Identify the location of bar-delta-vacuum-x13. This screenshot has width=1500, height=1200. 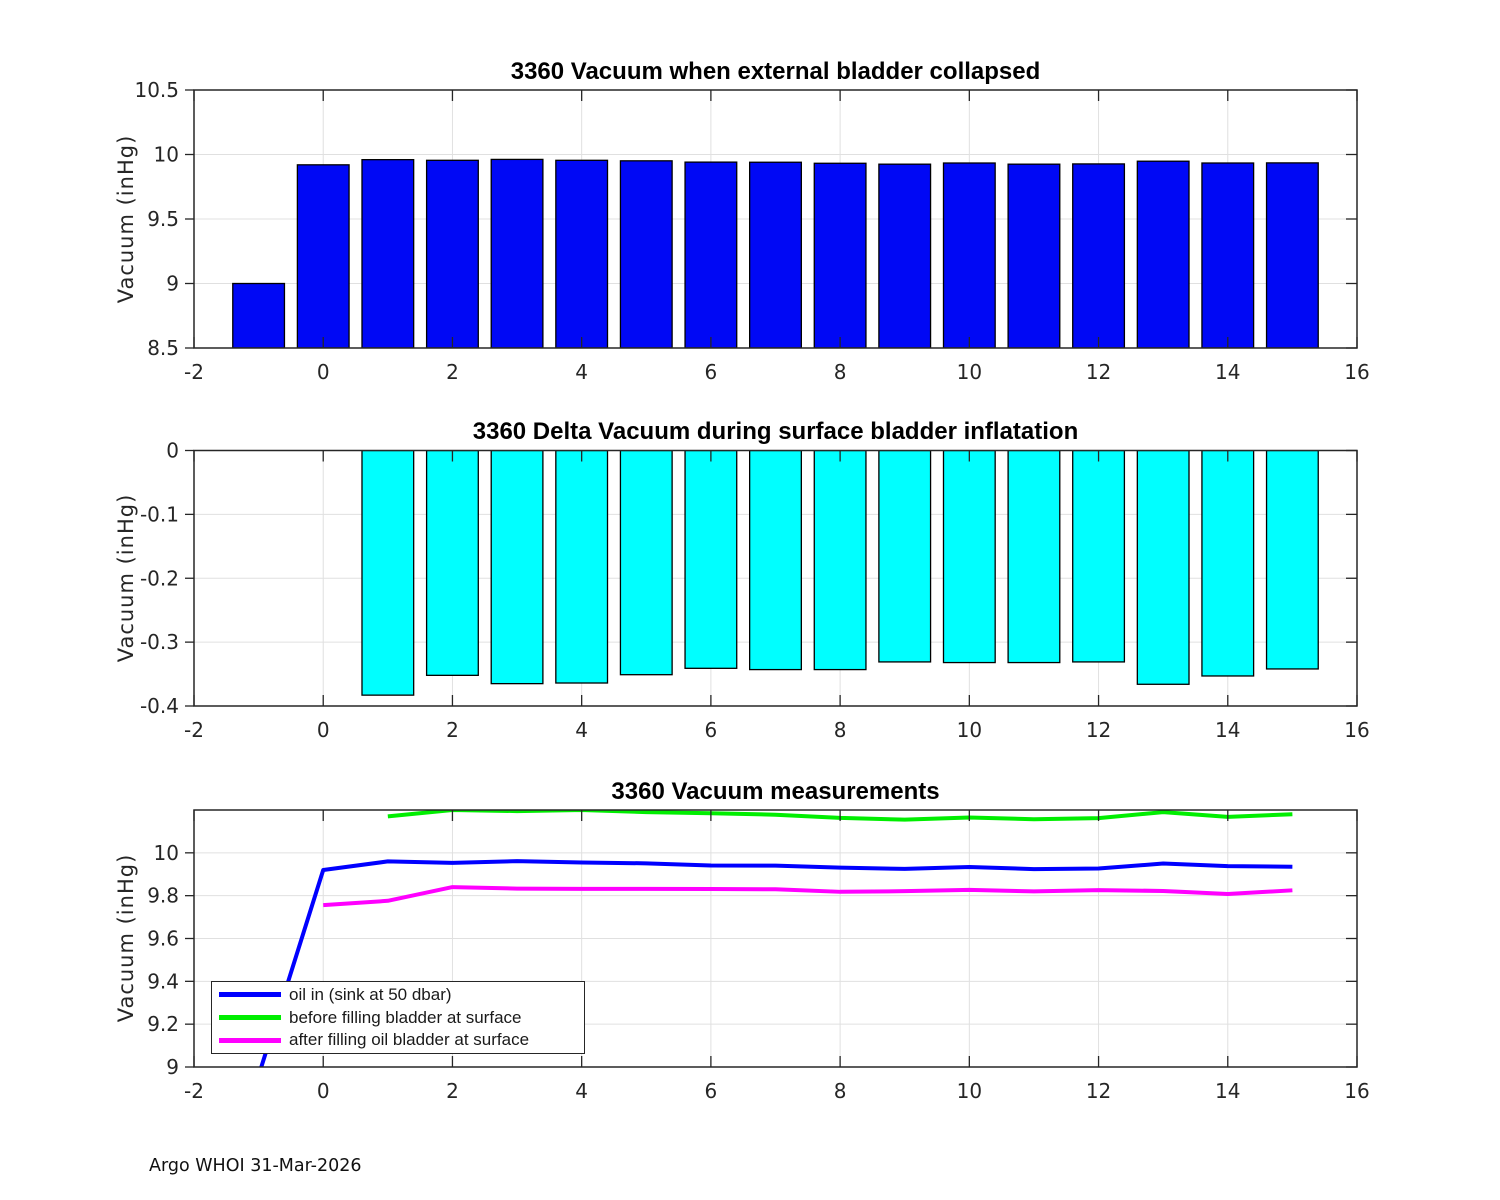
(1163, 567).